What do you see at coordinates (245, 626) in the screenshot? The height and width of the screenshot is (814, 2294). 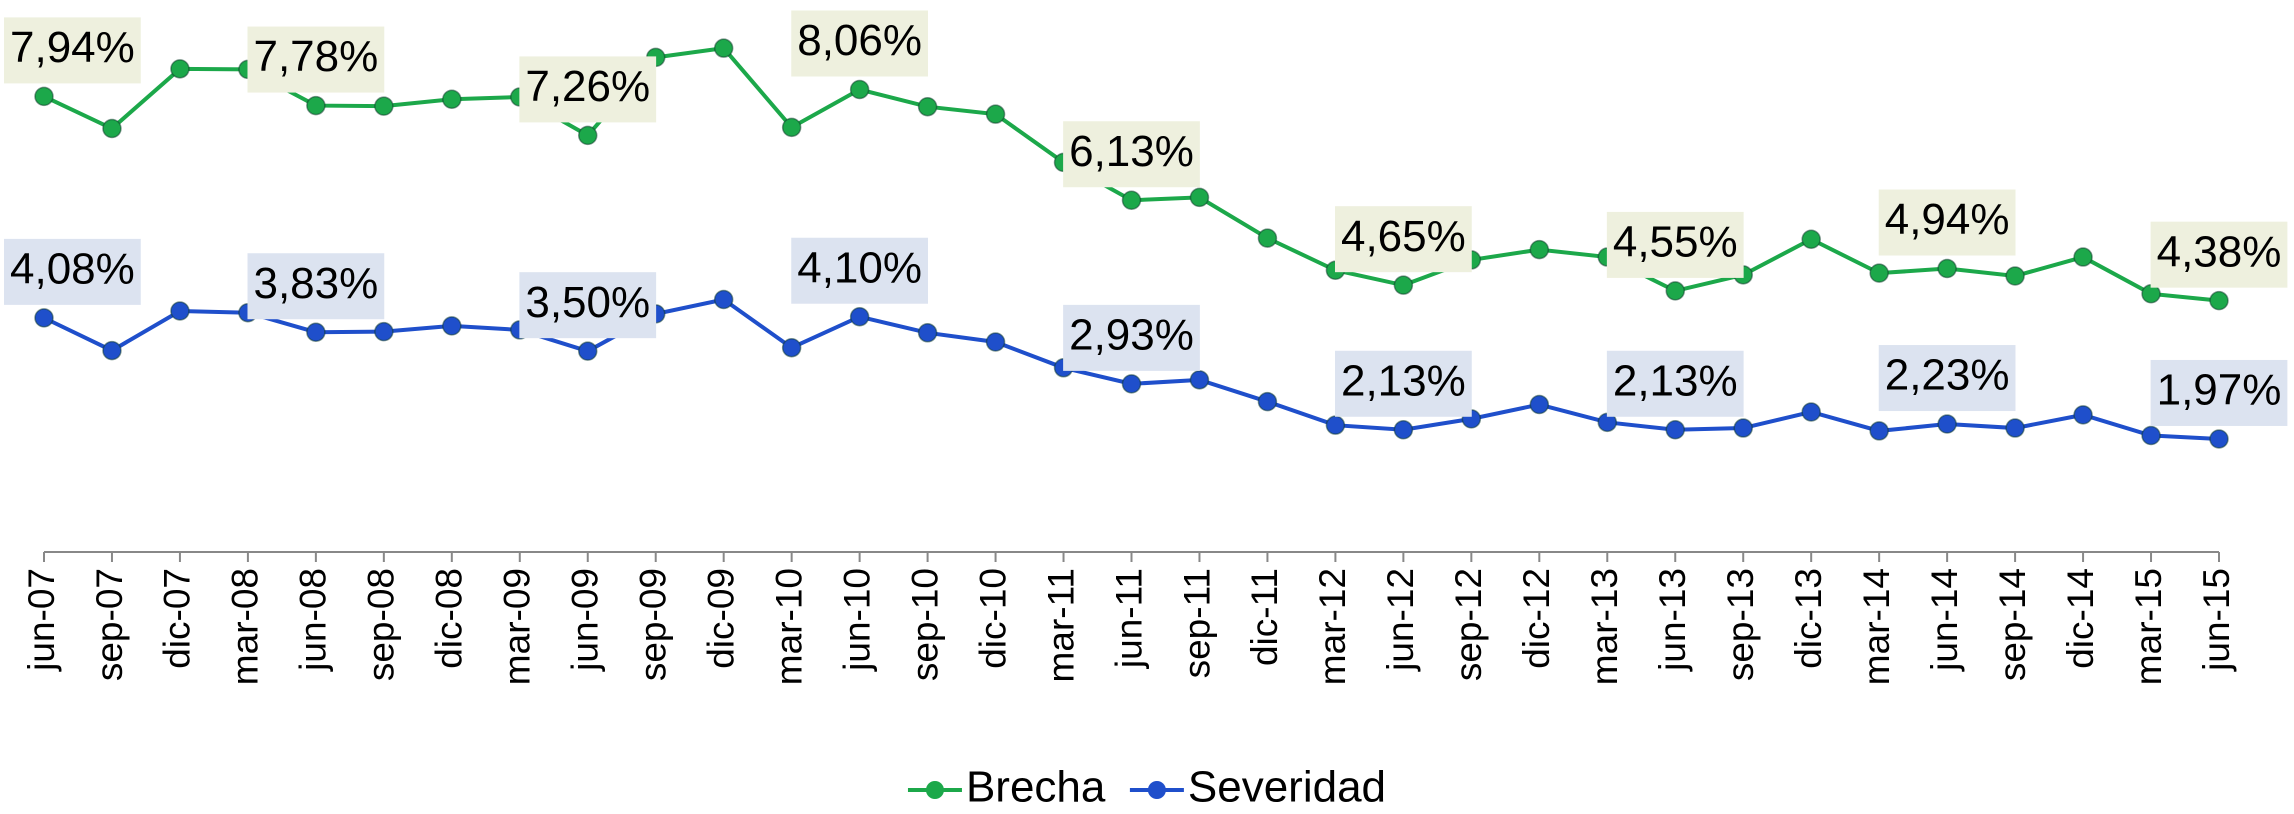 I see `x-tick-label: mar-08` at bounding box center [245, 626].